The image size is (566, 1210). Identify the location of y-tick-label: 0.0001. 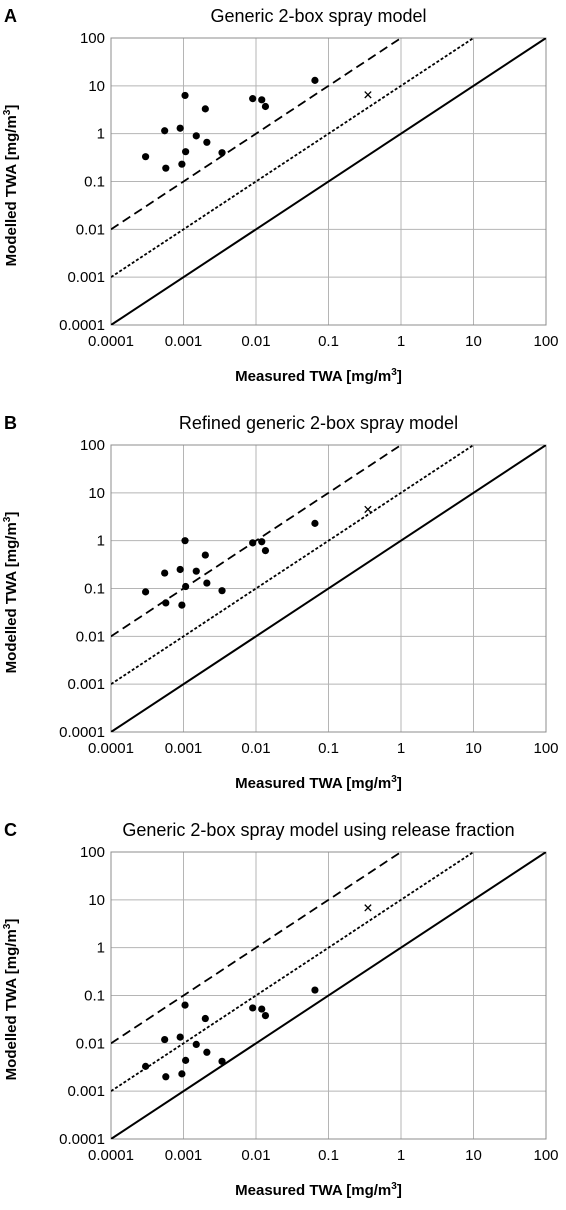
(82, 732).